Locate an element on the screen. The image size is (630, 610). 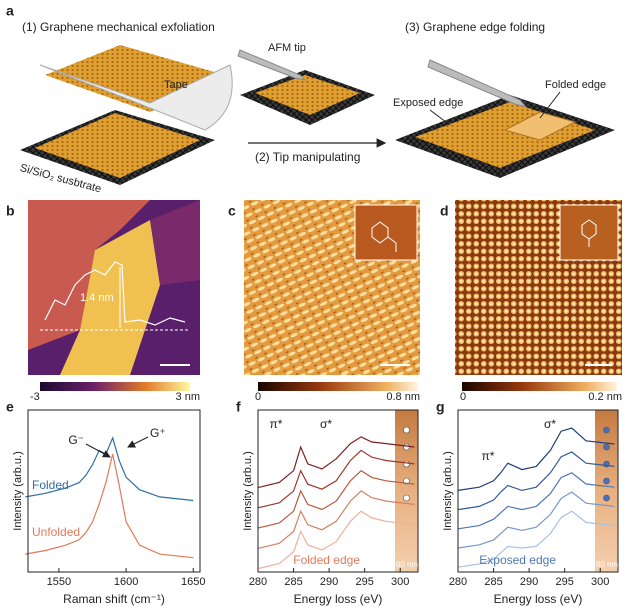
x-axis-label: Raman shift (cm⁻¹) is located at coordinates (114, 599).